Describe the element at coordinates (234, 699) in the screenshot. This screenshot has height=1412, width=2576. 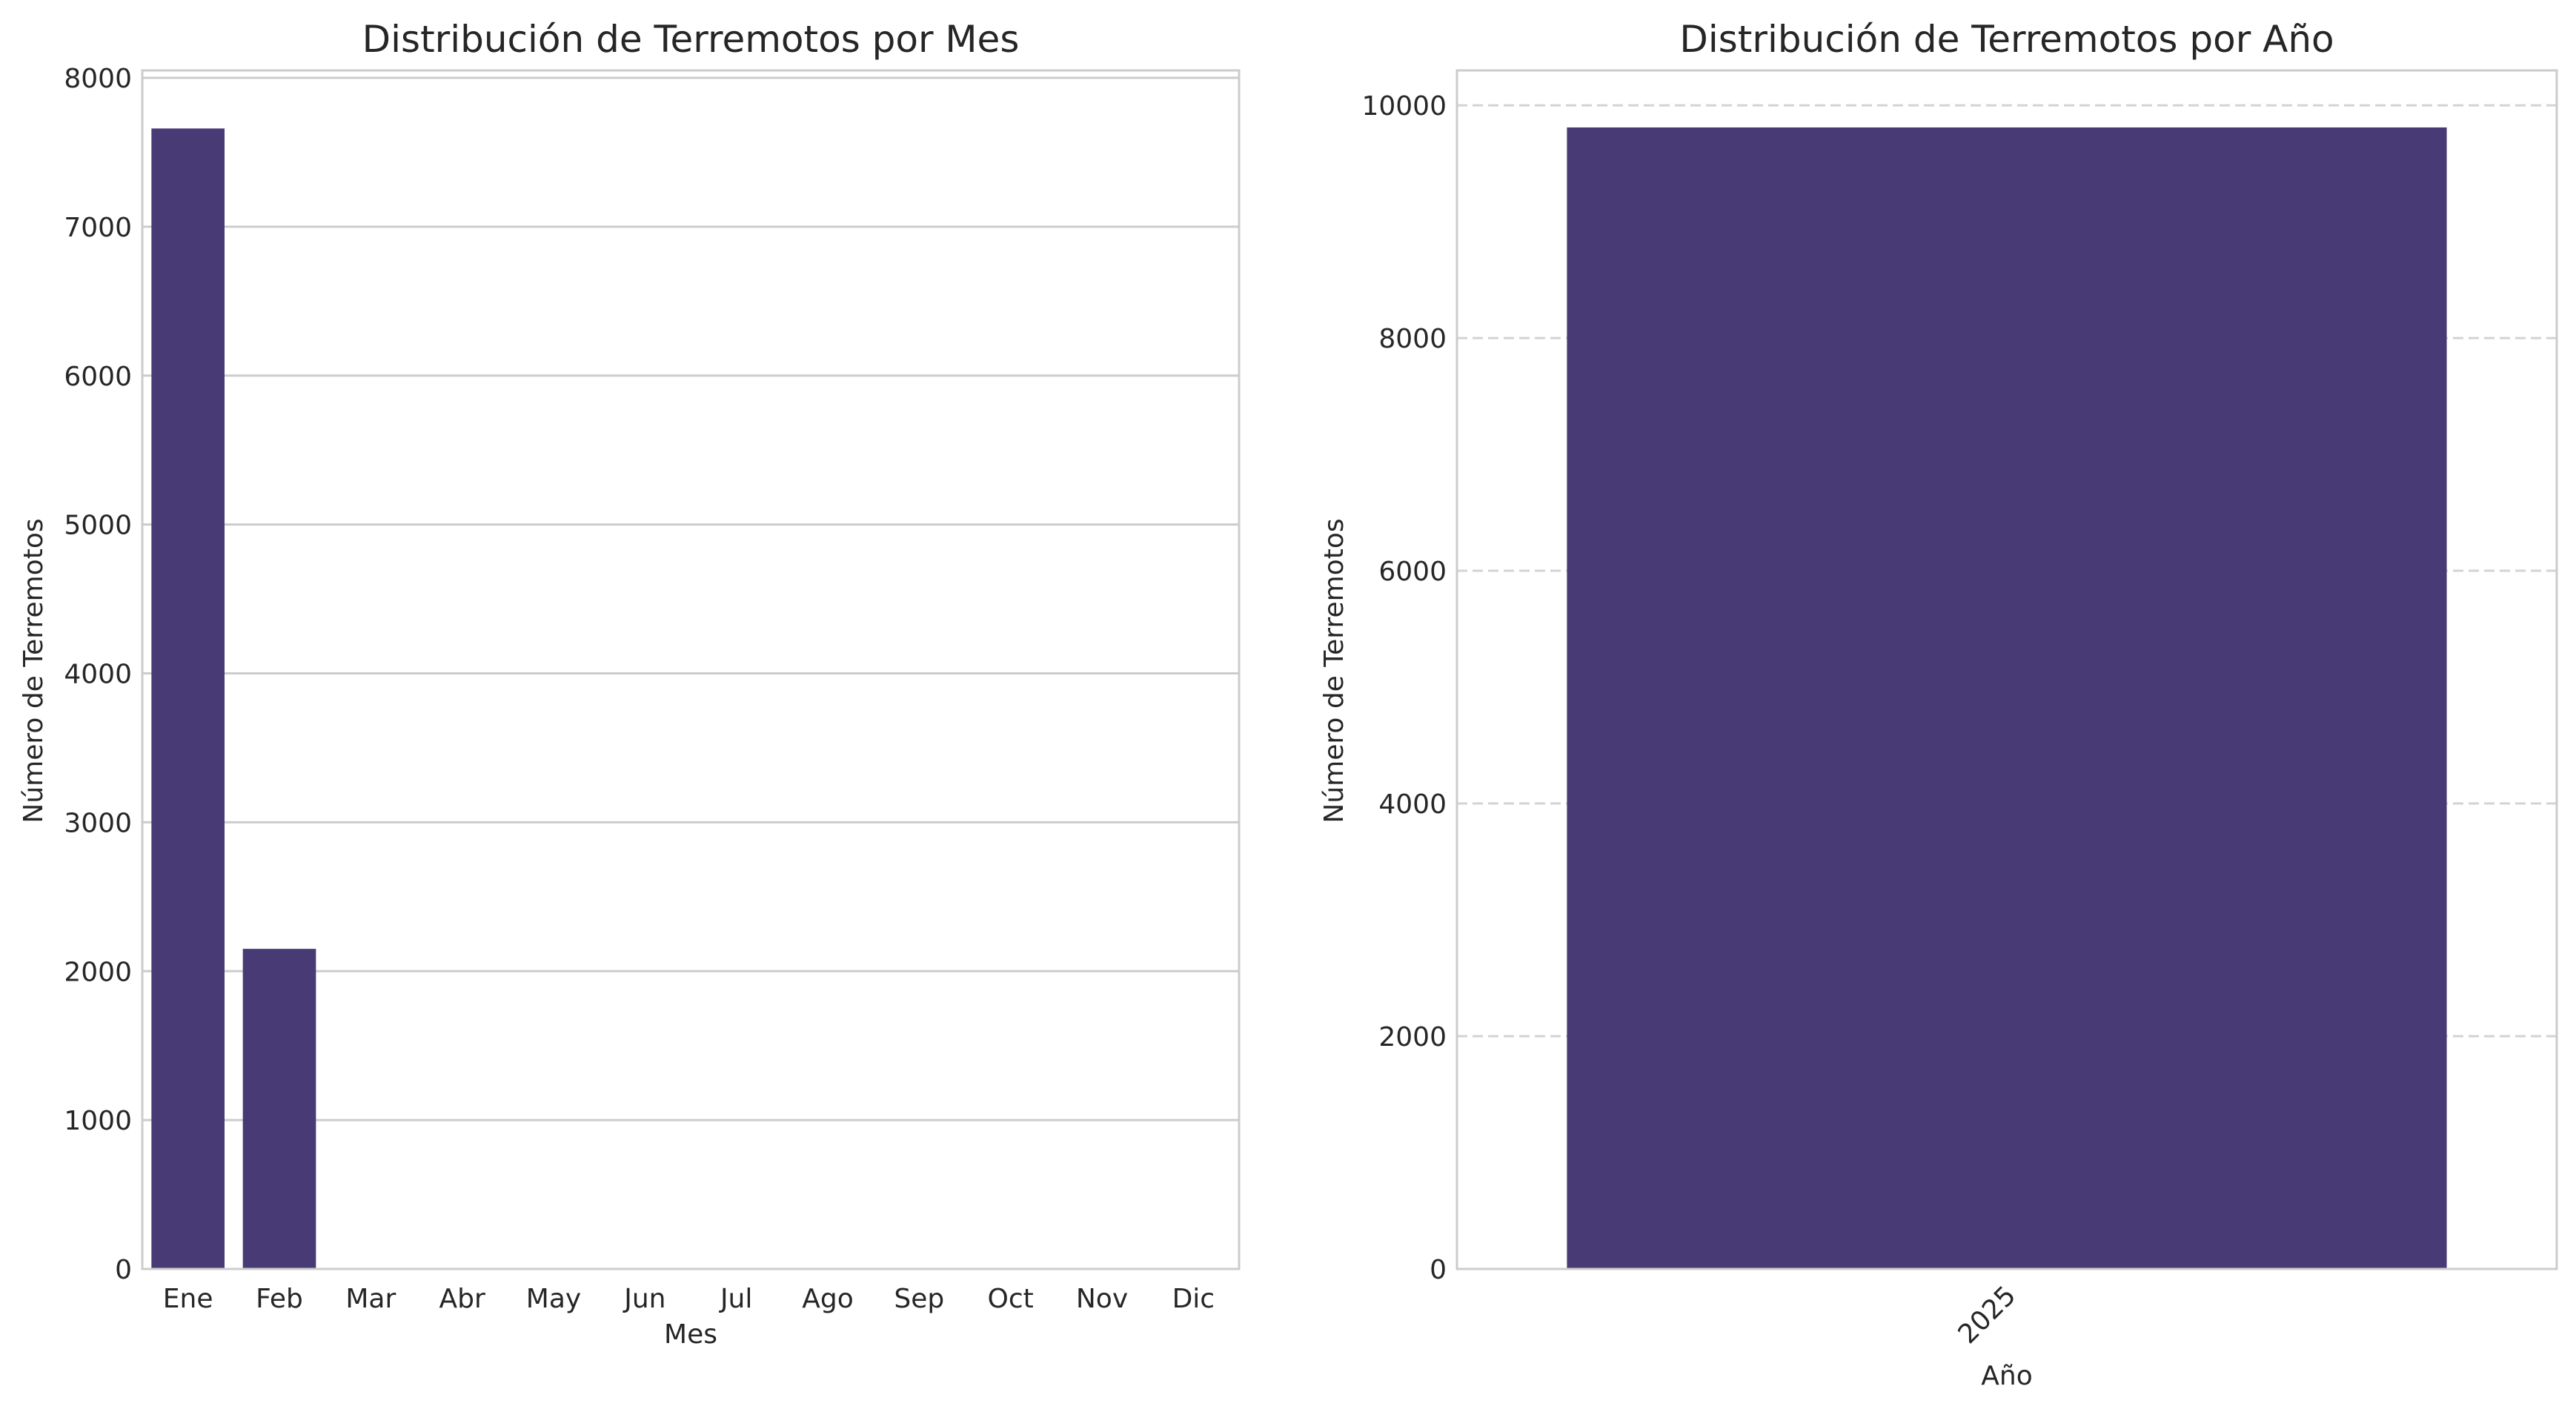
I see `chart-months-bars` at that location.